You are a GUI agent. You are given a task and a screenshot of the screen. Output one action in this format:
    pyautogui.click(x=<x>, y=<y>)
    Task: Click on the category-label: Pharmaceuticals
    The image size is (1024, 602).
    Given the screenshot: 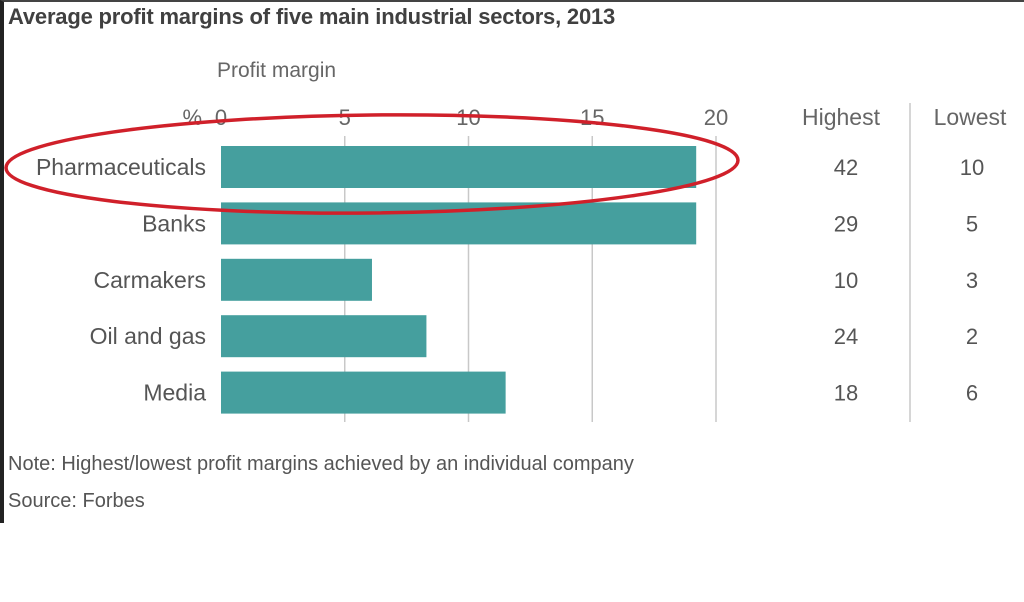 What is the action you would take?
    pyautogui.click(x=121, y=167)
    